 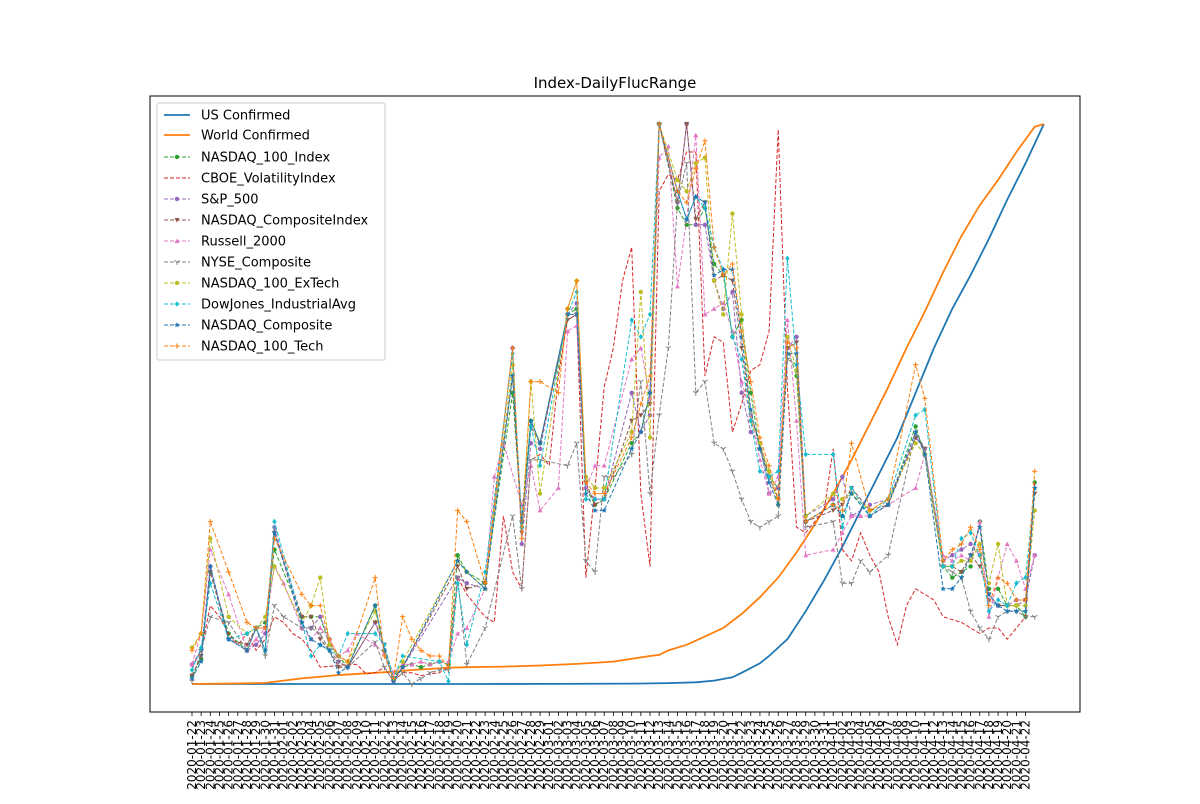 What do you see at coordinates (714, 755) in the screenshot?
I see `x-tick-label: 2020-03-19` at bounding box center [714, 755].